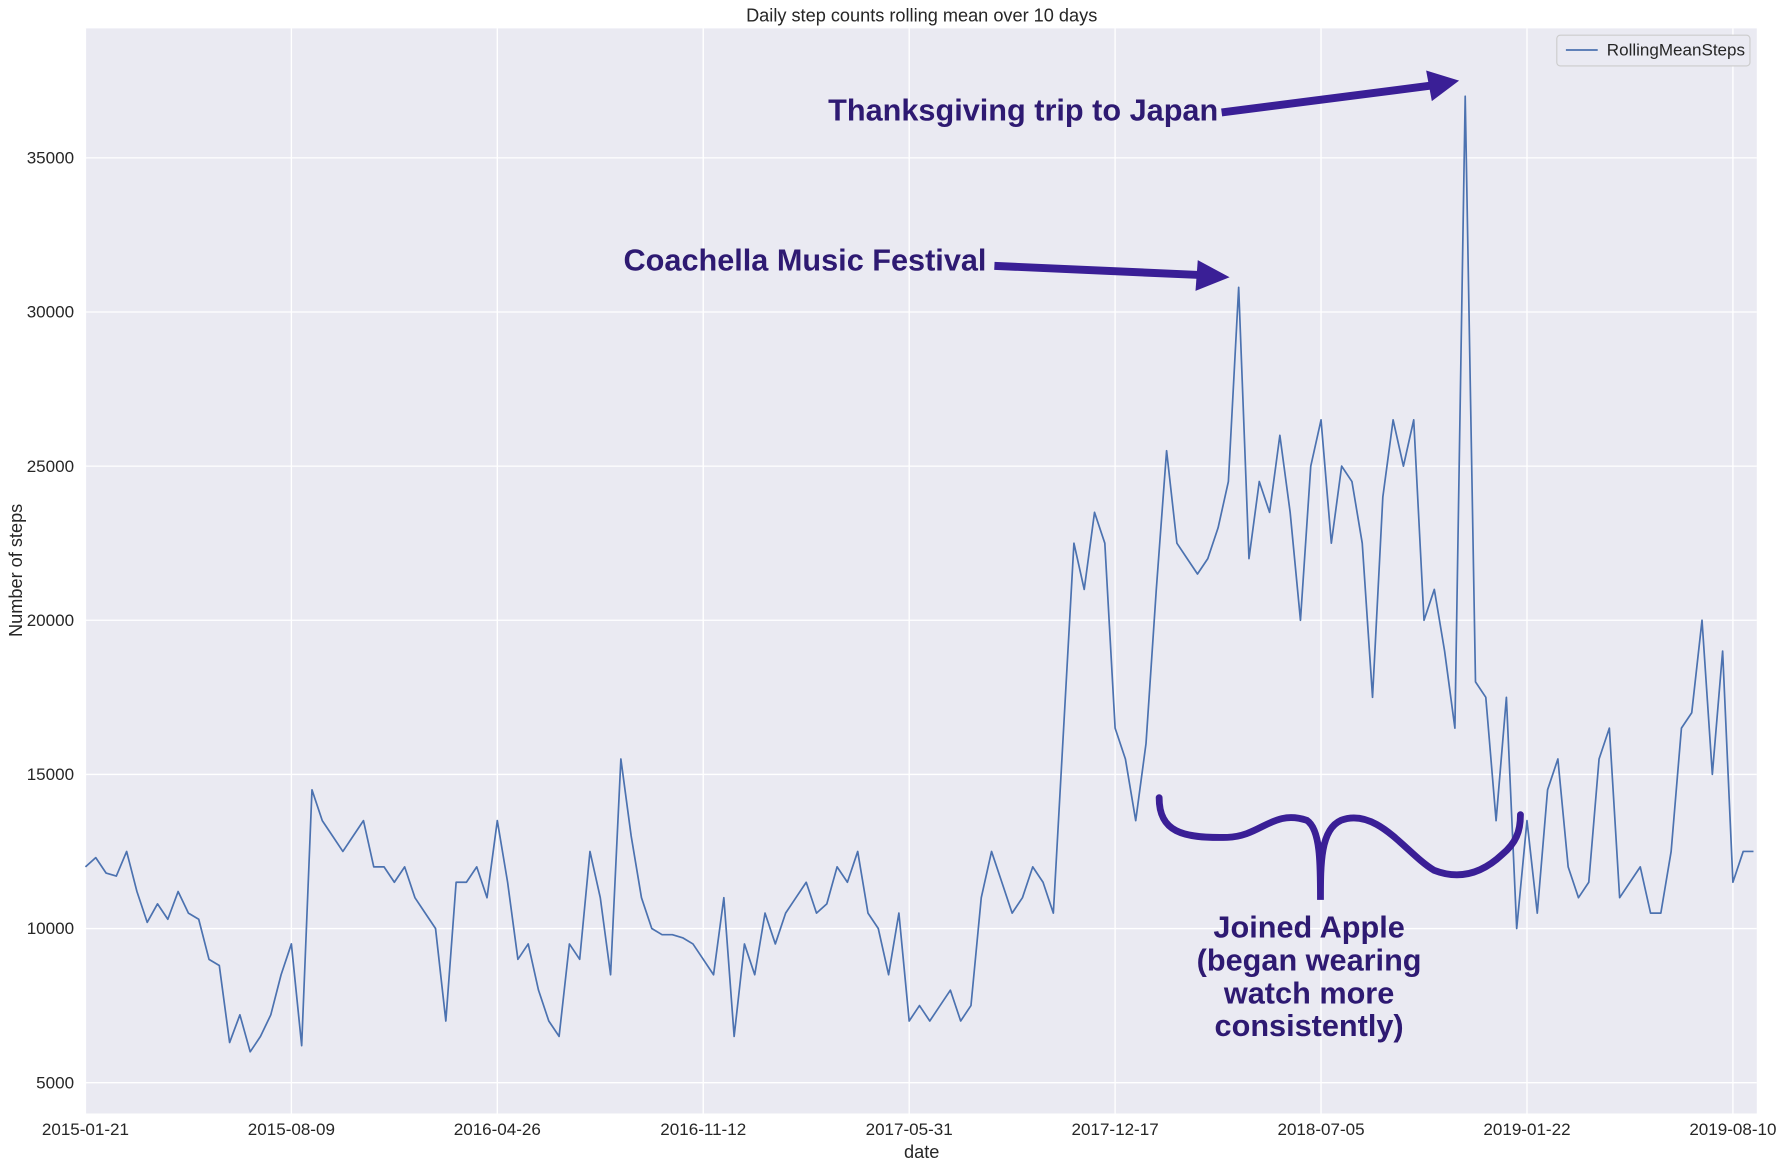 The height and width of the screenshot is (1173, 1782). I want to click on y-tick-label: 5000, so click(55, 1082).